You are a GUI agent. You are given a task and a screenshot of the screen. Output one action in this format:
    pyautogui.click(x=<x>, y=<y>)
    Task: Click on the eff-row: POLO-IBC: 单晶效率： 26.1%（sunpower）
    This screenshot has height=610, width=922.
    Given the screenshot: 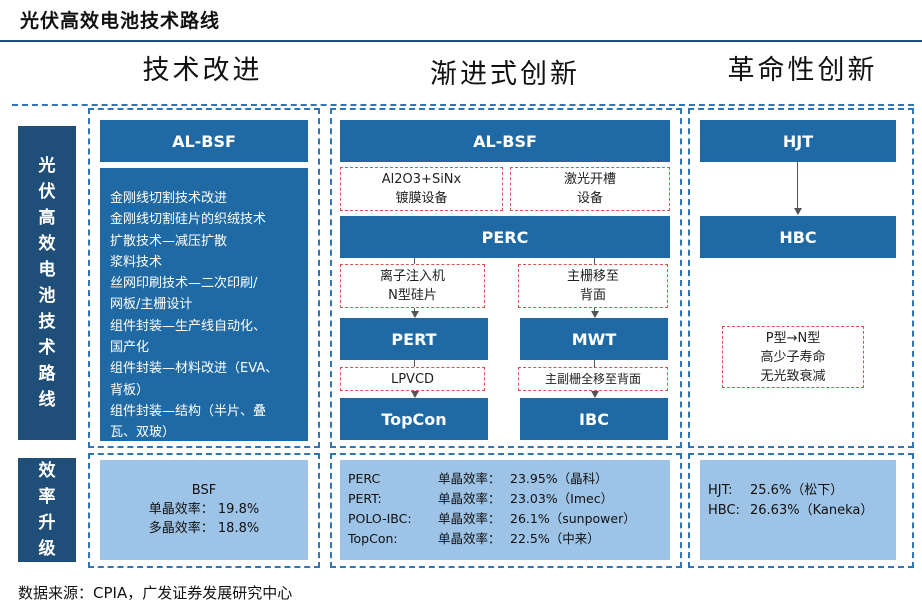 What is the action you would take?
    pyautogui.click(x=492, y=518)
    